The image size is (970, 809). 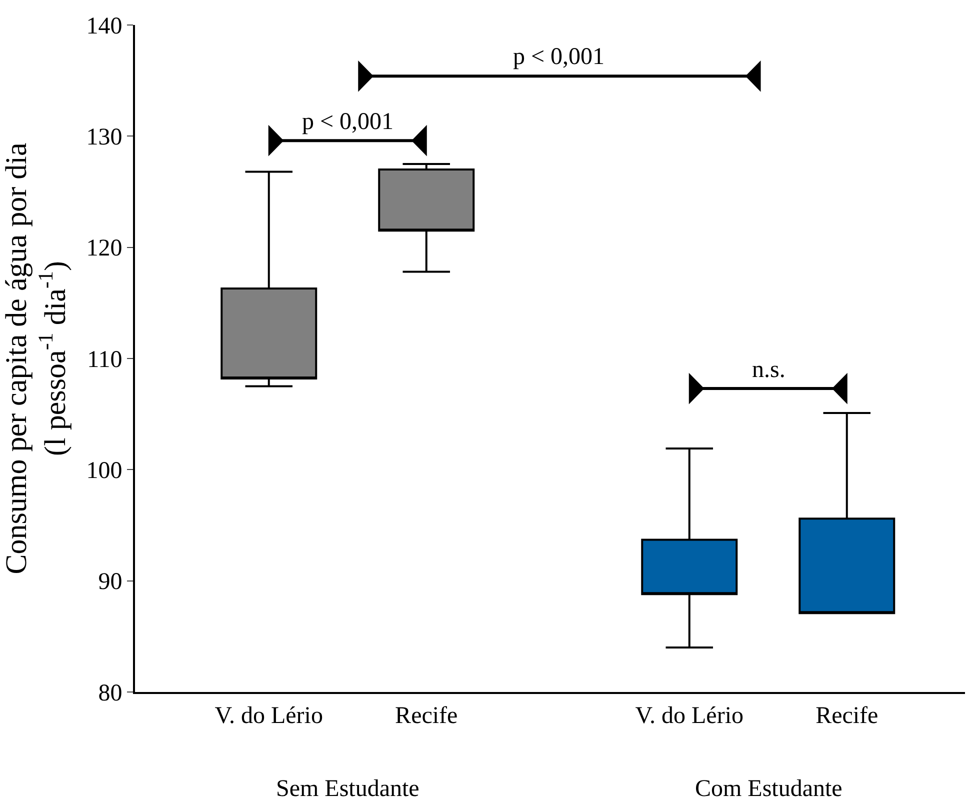 What do you see at coordinates (104, 26) in the screenshot?
I see `y-tick-label: 140` at bounding box center [104, 26].